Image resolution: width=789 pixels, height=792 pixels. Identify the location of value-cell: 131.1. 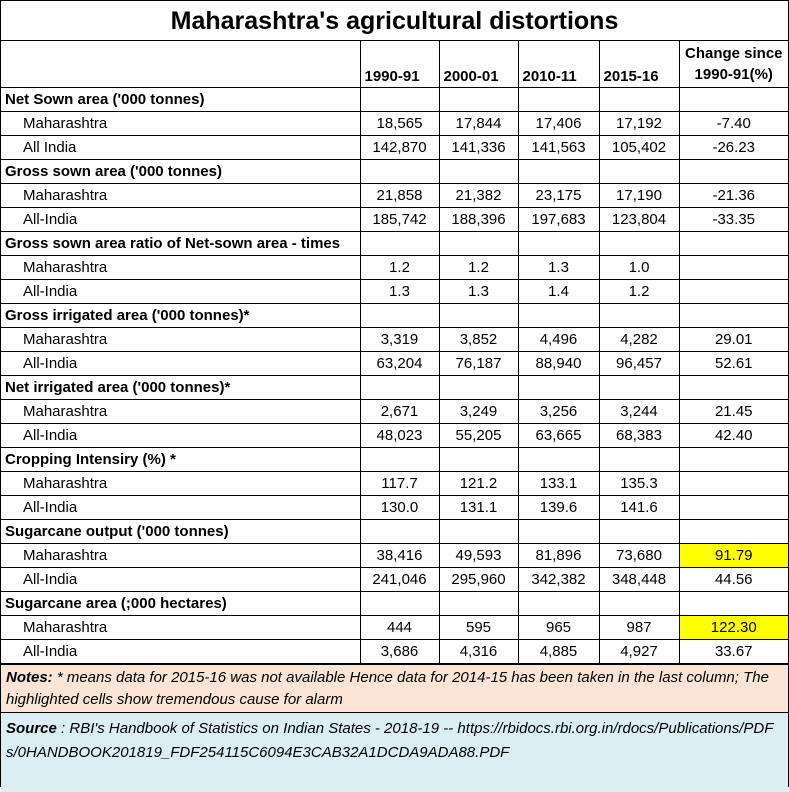
(478, 507).